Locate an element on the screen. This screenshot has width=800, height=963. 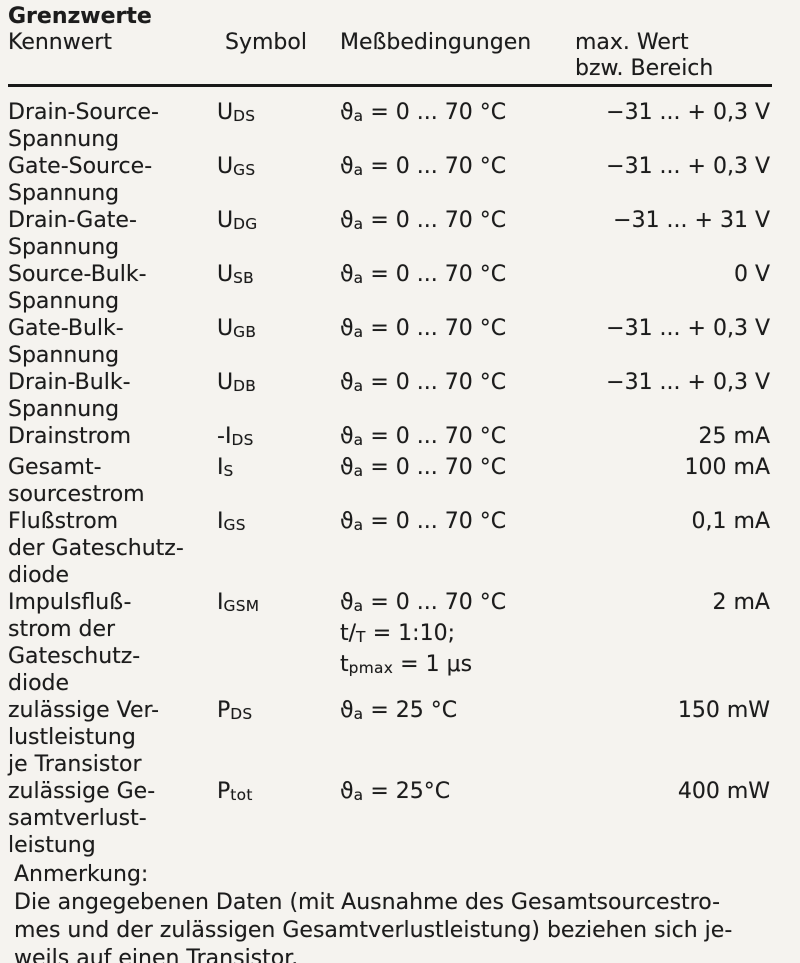
table-row: Drainstrom -IDS ϑa = 0 ... 70 °C 25 mA is located at coordinates (404, 438).